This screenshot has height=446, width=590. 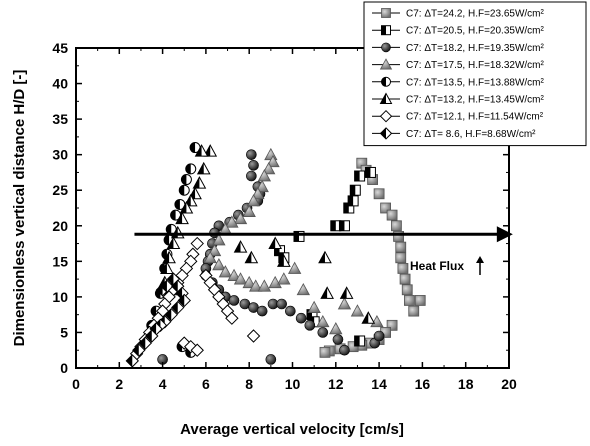 I want to click on legend-item: C7: ΔT=13.5, H.F=13.88W/cm², so click(x=458, y=82).